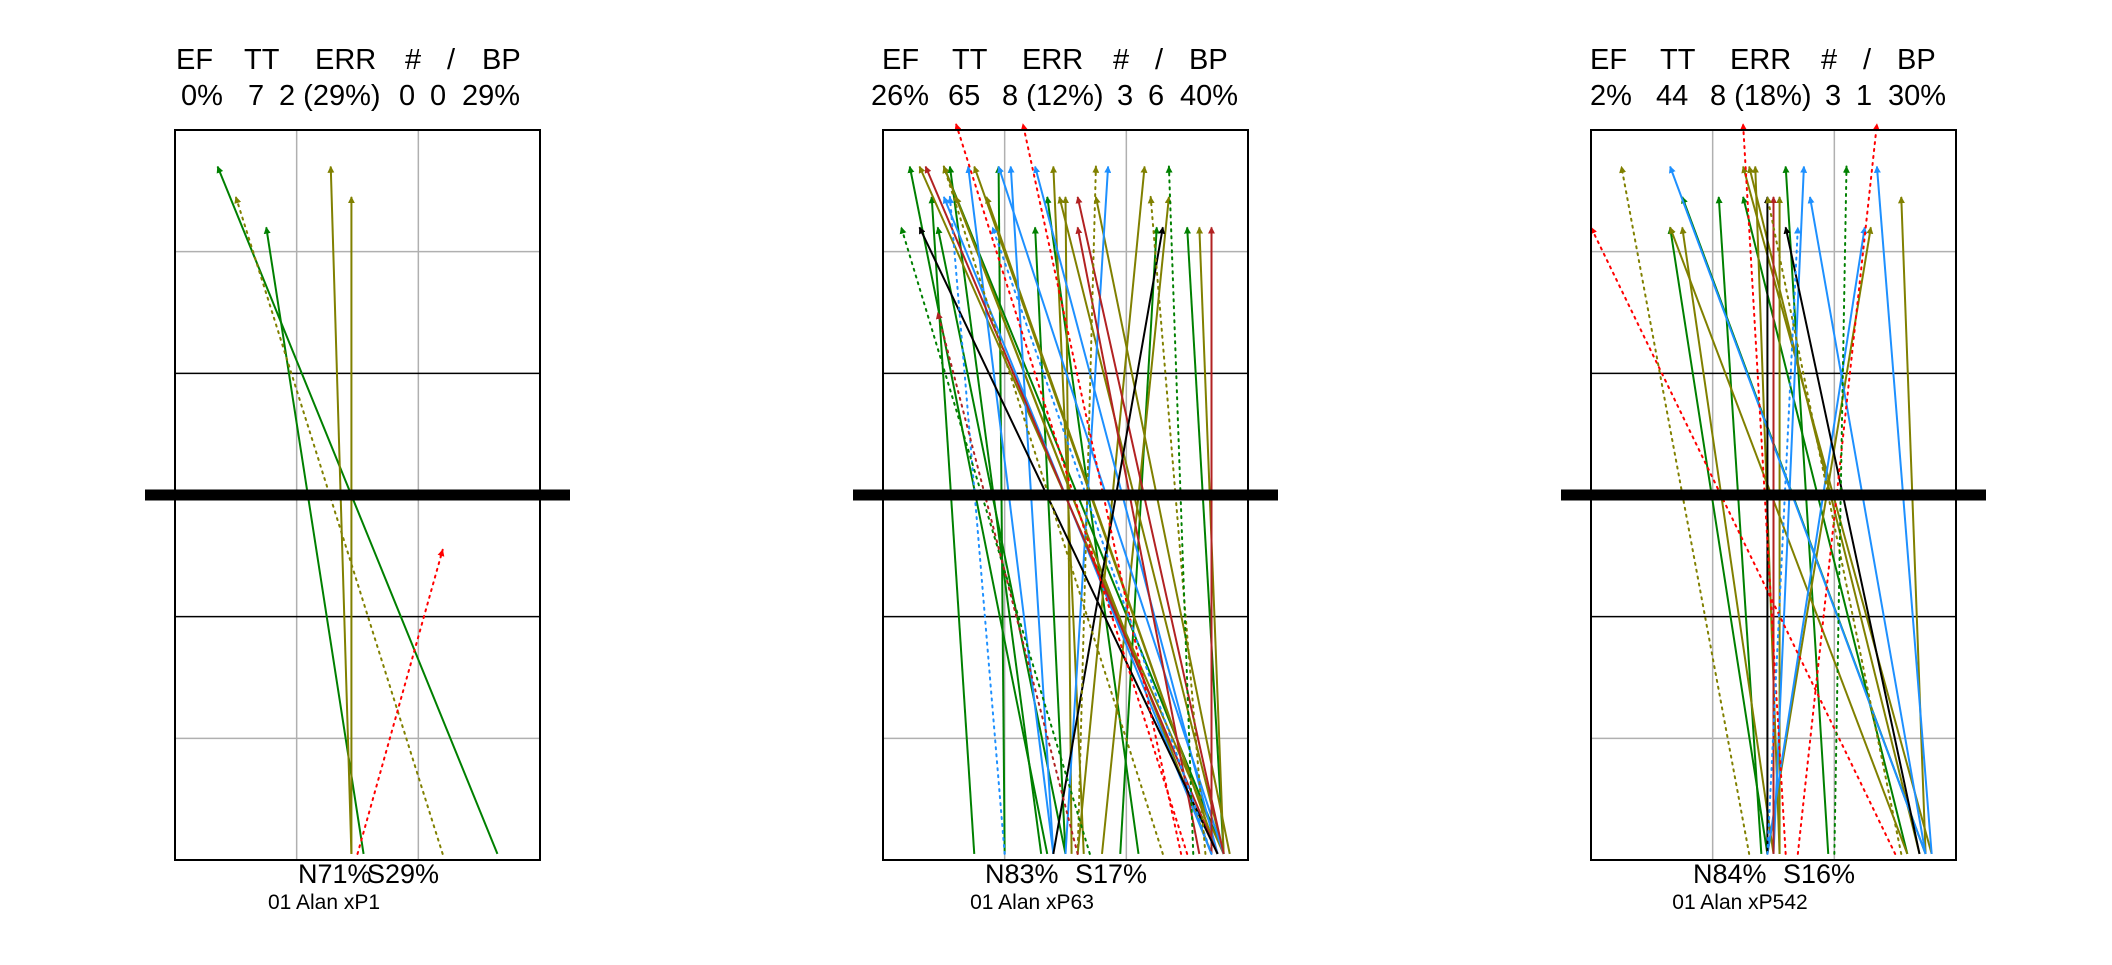 This screenshot has height=965, width=2112. Describe the element at coordinates (1032, 902) in the screenshot. I see `footer-player: 01 Alan xP63` at that location.